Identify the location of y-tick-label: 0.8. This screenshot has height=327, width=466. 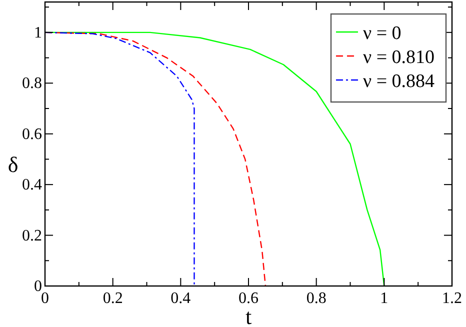
(32, 83).